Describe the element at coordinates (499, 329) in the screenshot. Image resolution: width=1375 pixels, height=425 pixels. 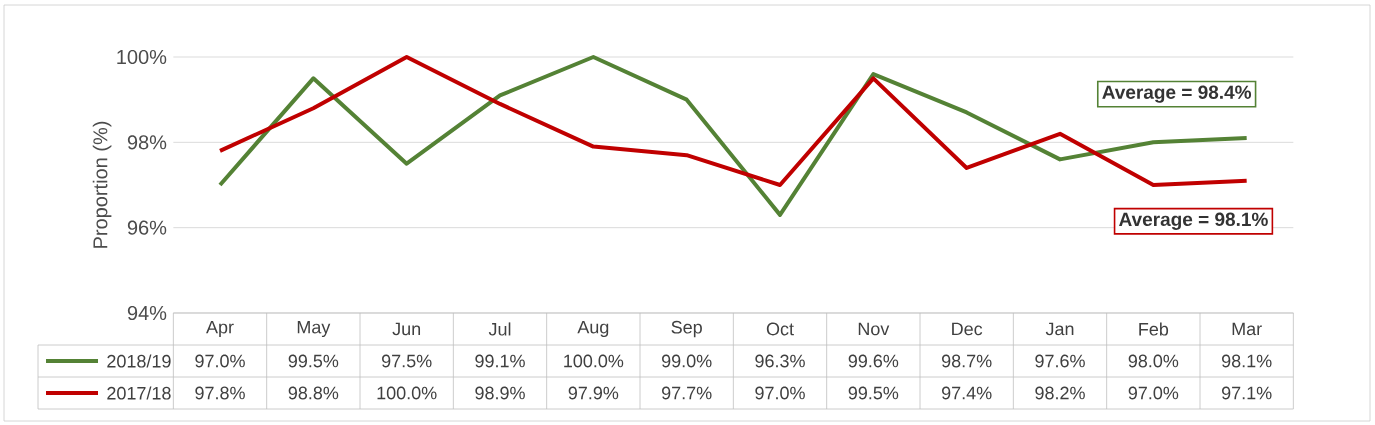
I see `x-tick-label: Jul` at that location.